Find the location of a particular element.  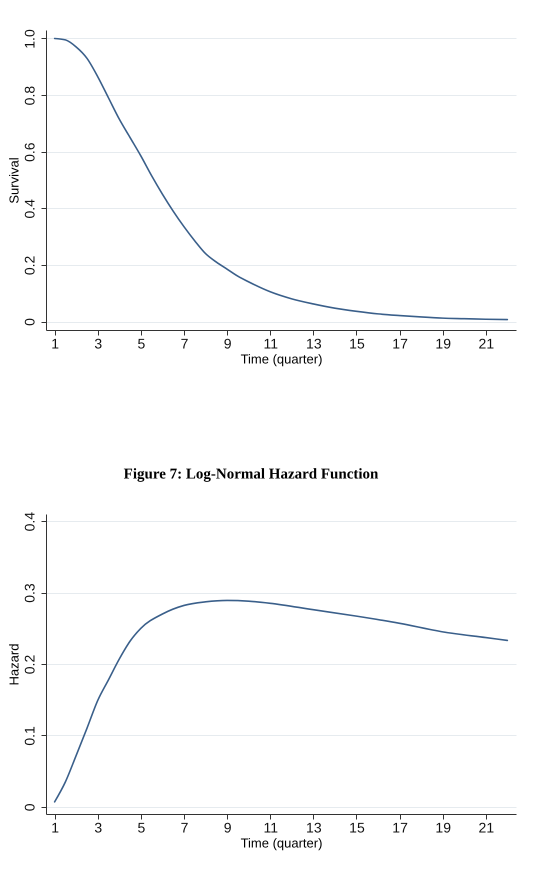

y-tick-label: 1.0 is located at coordinates (30, 39).